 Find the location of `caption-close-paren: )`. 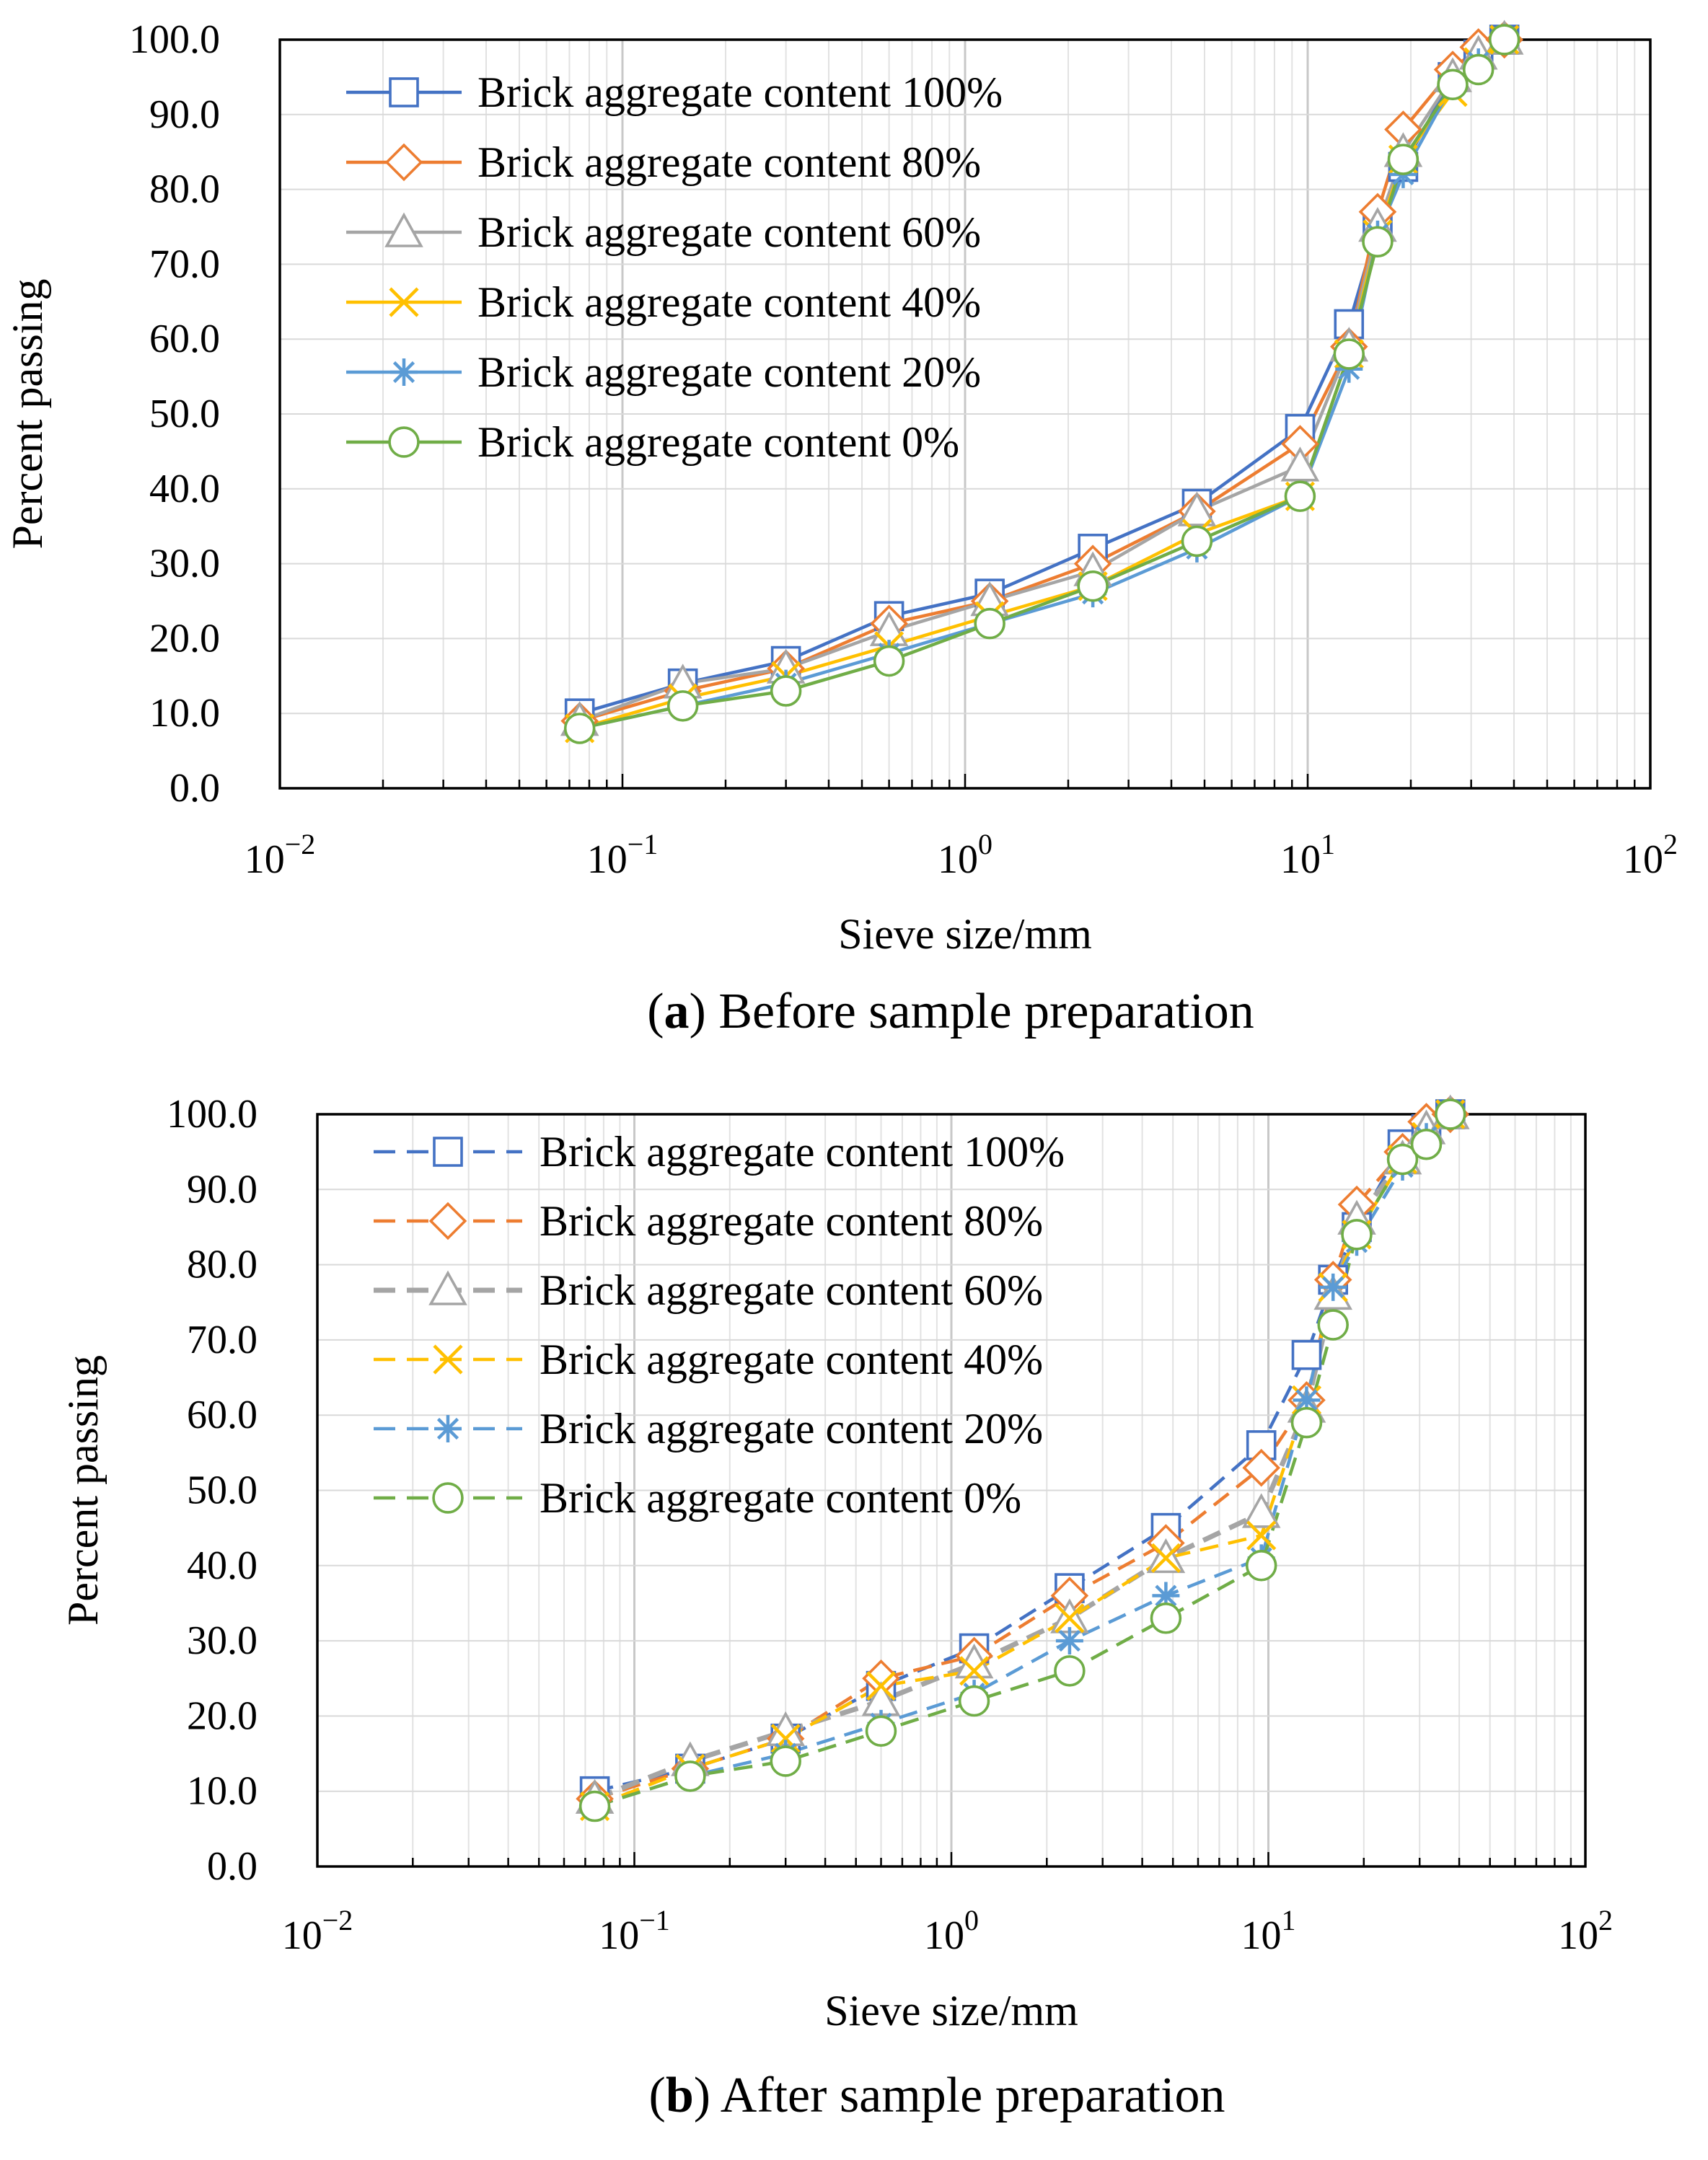

caption-close-paren: ) is located at coordinates (704, 1012).